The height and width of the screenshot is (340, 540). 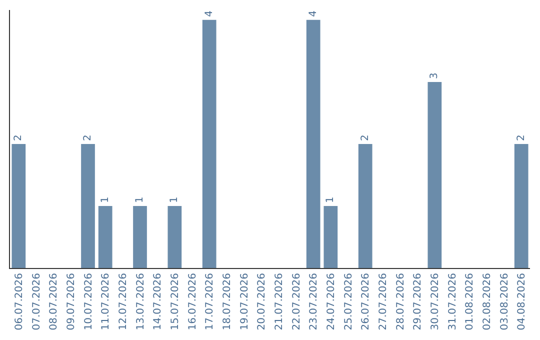 I want to click on data-label: 3, so click(x=434, y=75).